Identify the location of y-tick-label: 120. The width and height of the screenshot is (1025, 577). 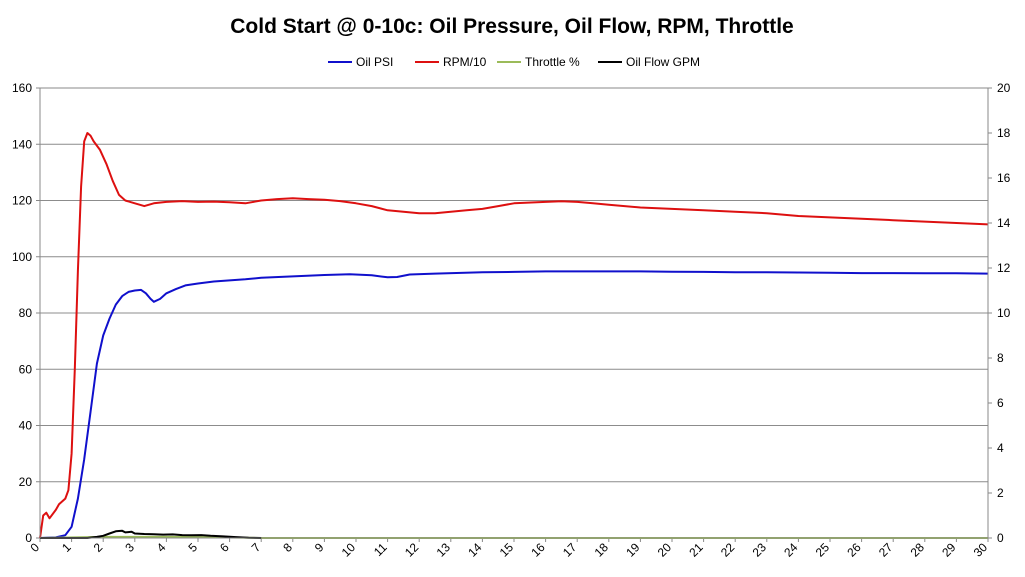
(22, 201).